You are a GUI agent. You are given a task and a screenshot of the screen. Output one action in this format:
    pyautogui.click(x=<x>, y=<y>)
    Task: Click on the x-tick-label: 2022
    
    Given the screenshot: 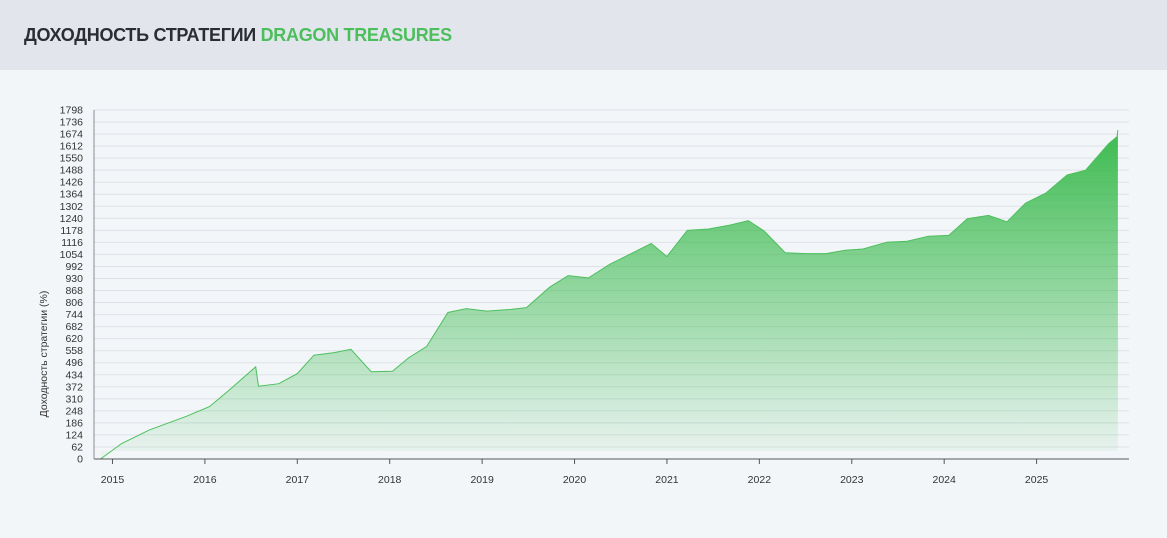 What is the action you would take?
    pyautogui.click(x=760, y=480)
    